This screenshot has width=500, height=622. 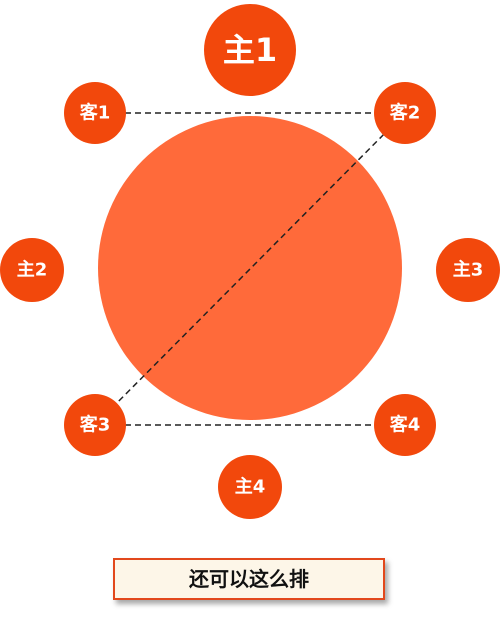 I want to click on seat-label: 主2, so click(x=32, y=270).